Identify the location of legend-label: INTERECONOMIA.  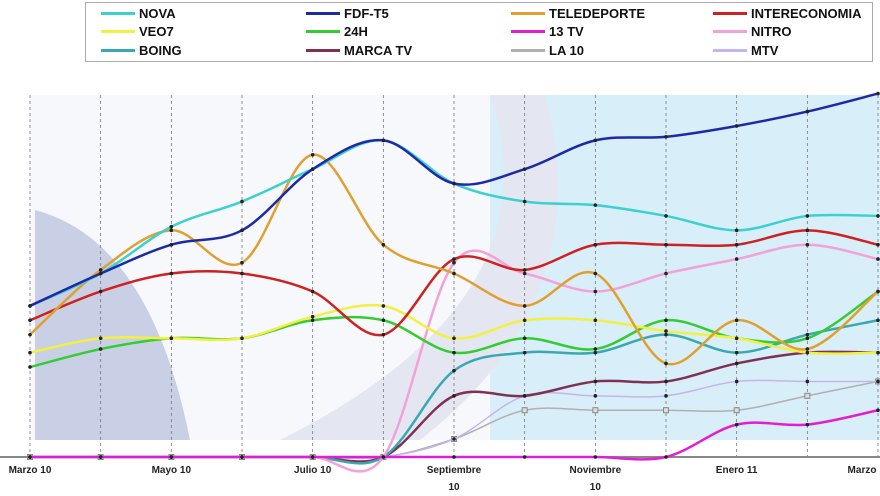
(806, 13).